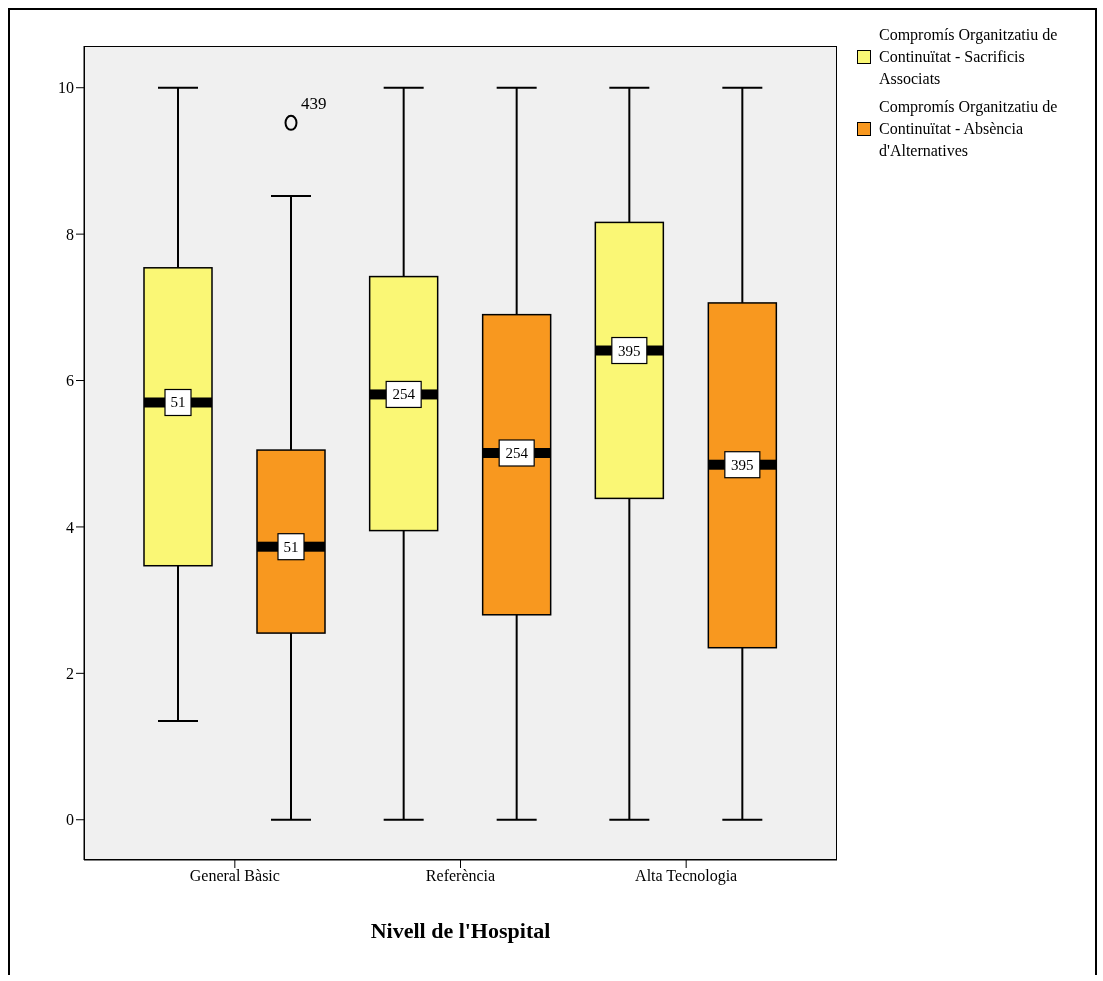 Image resolution: width=1103 pixels, height=981 pixels. I want to click on x-tick-label: Referència, so click(460, 876).